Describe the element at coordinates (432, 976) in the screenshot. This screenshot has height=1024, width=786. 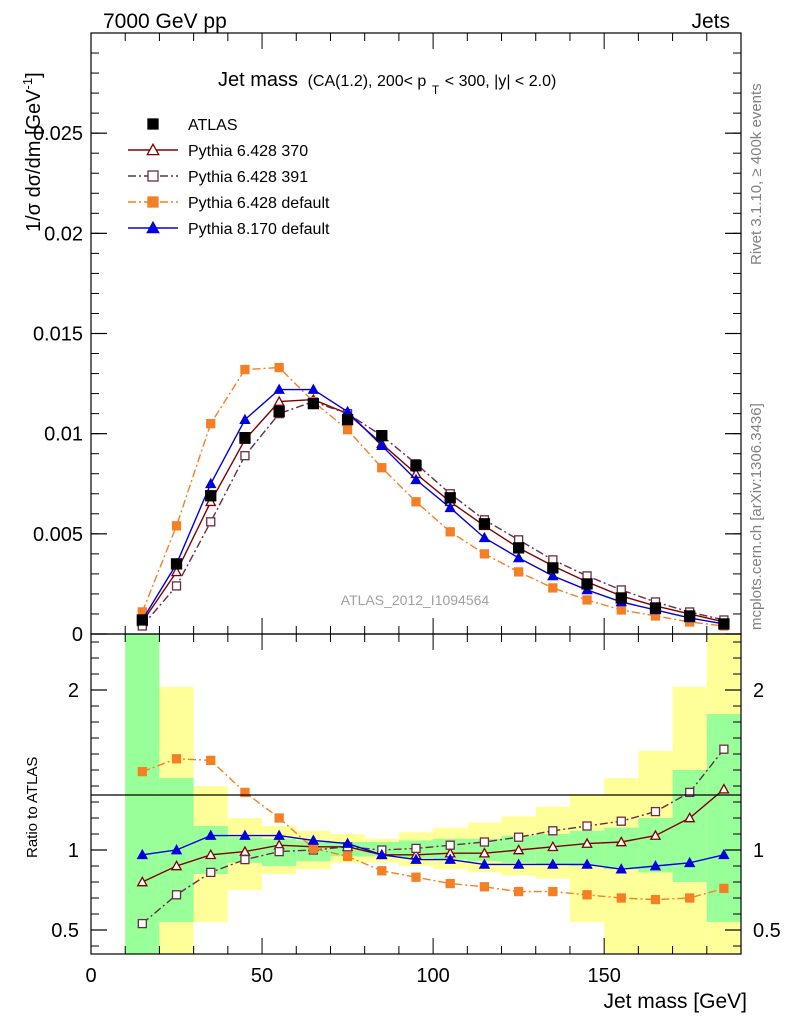
I see `x-tick-label: 100` at that location.